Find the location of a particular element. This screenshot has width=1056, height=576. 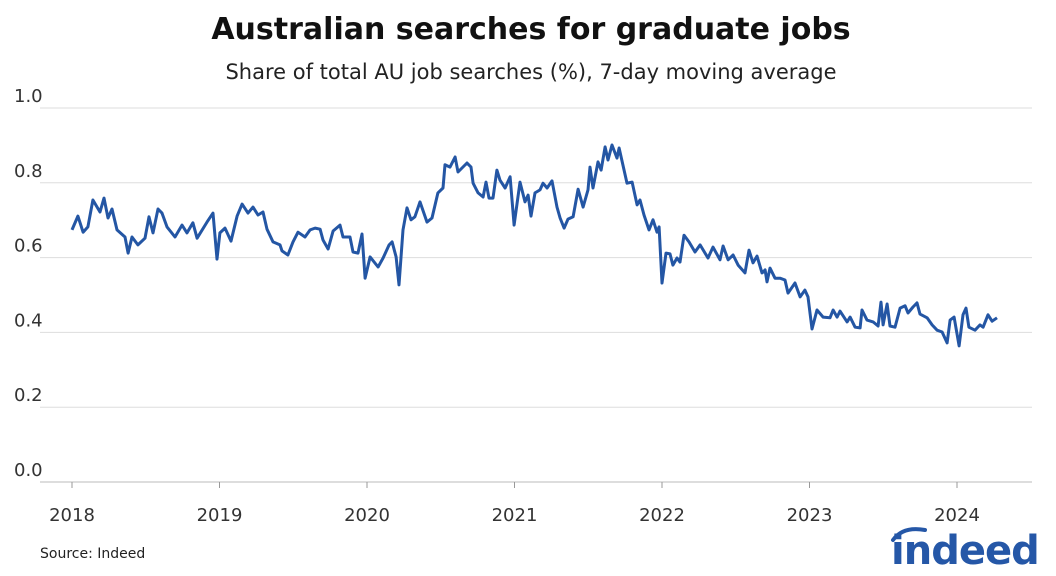

x-tick-label: 2022 is located at coordinates (662, 515).